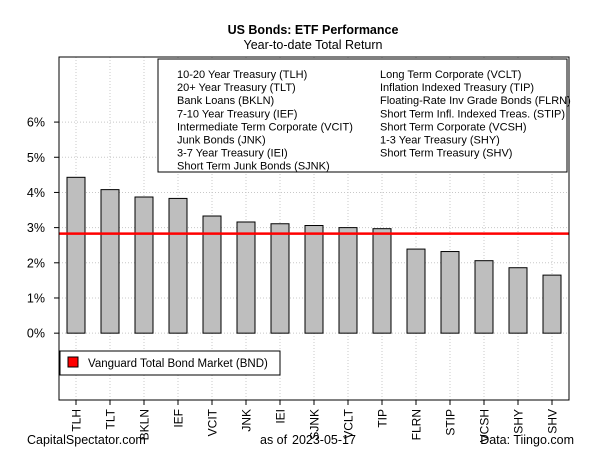  Describe the element at coordinates (111, 418) in the screenshot. I see `x-tick-label-tlt: TLT` at that location.